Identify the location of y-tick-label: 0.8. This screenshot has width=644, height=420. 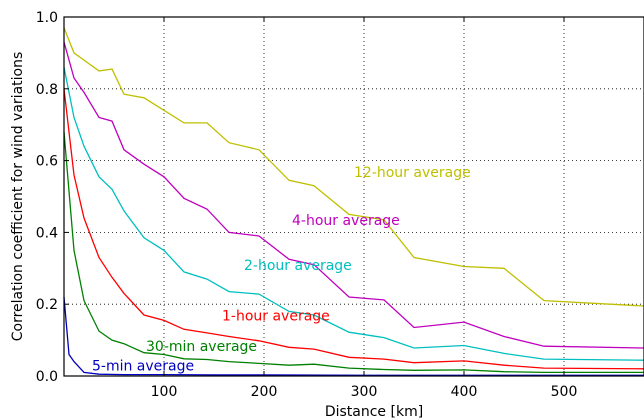
(47, 90).